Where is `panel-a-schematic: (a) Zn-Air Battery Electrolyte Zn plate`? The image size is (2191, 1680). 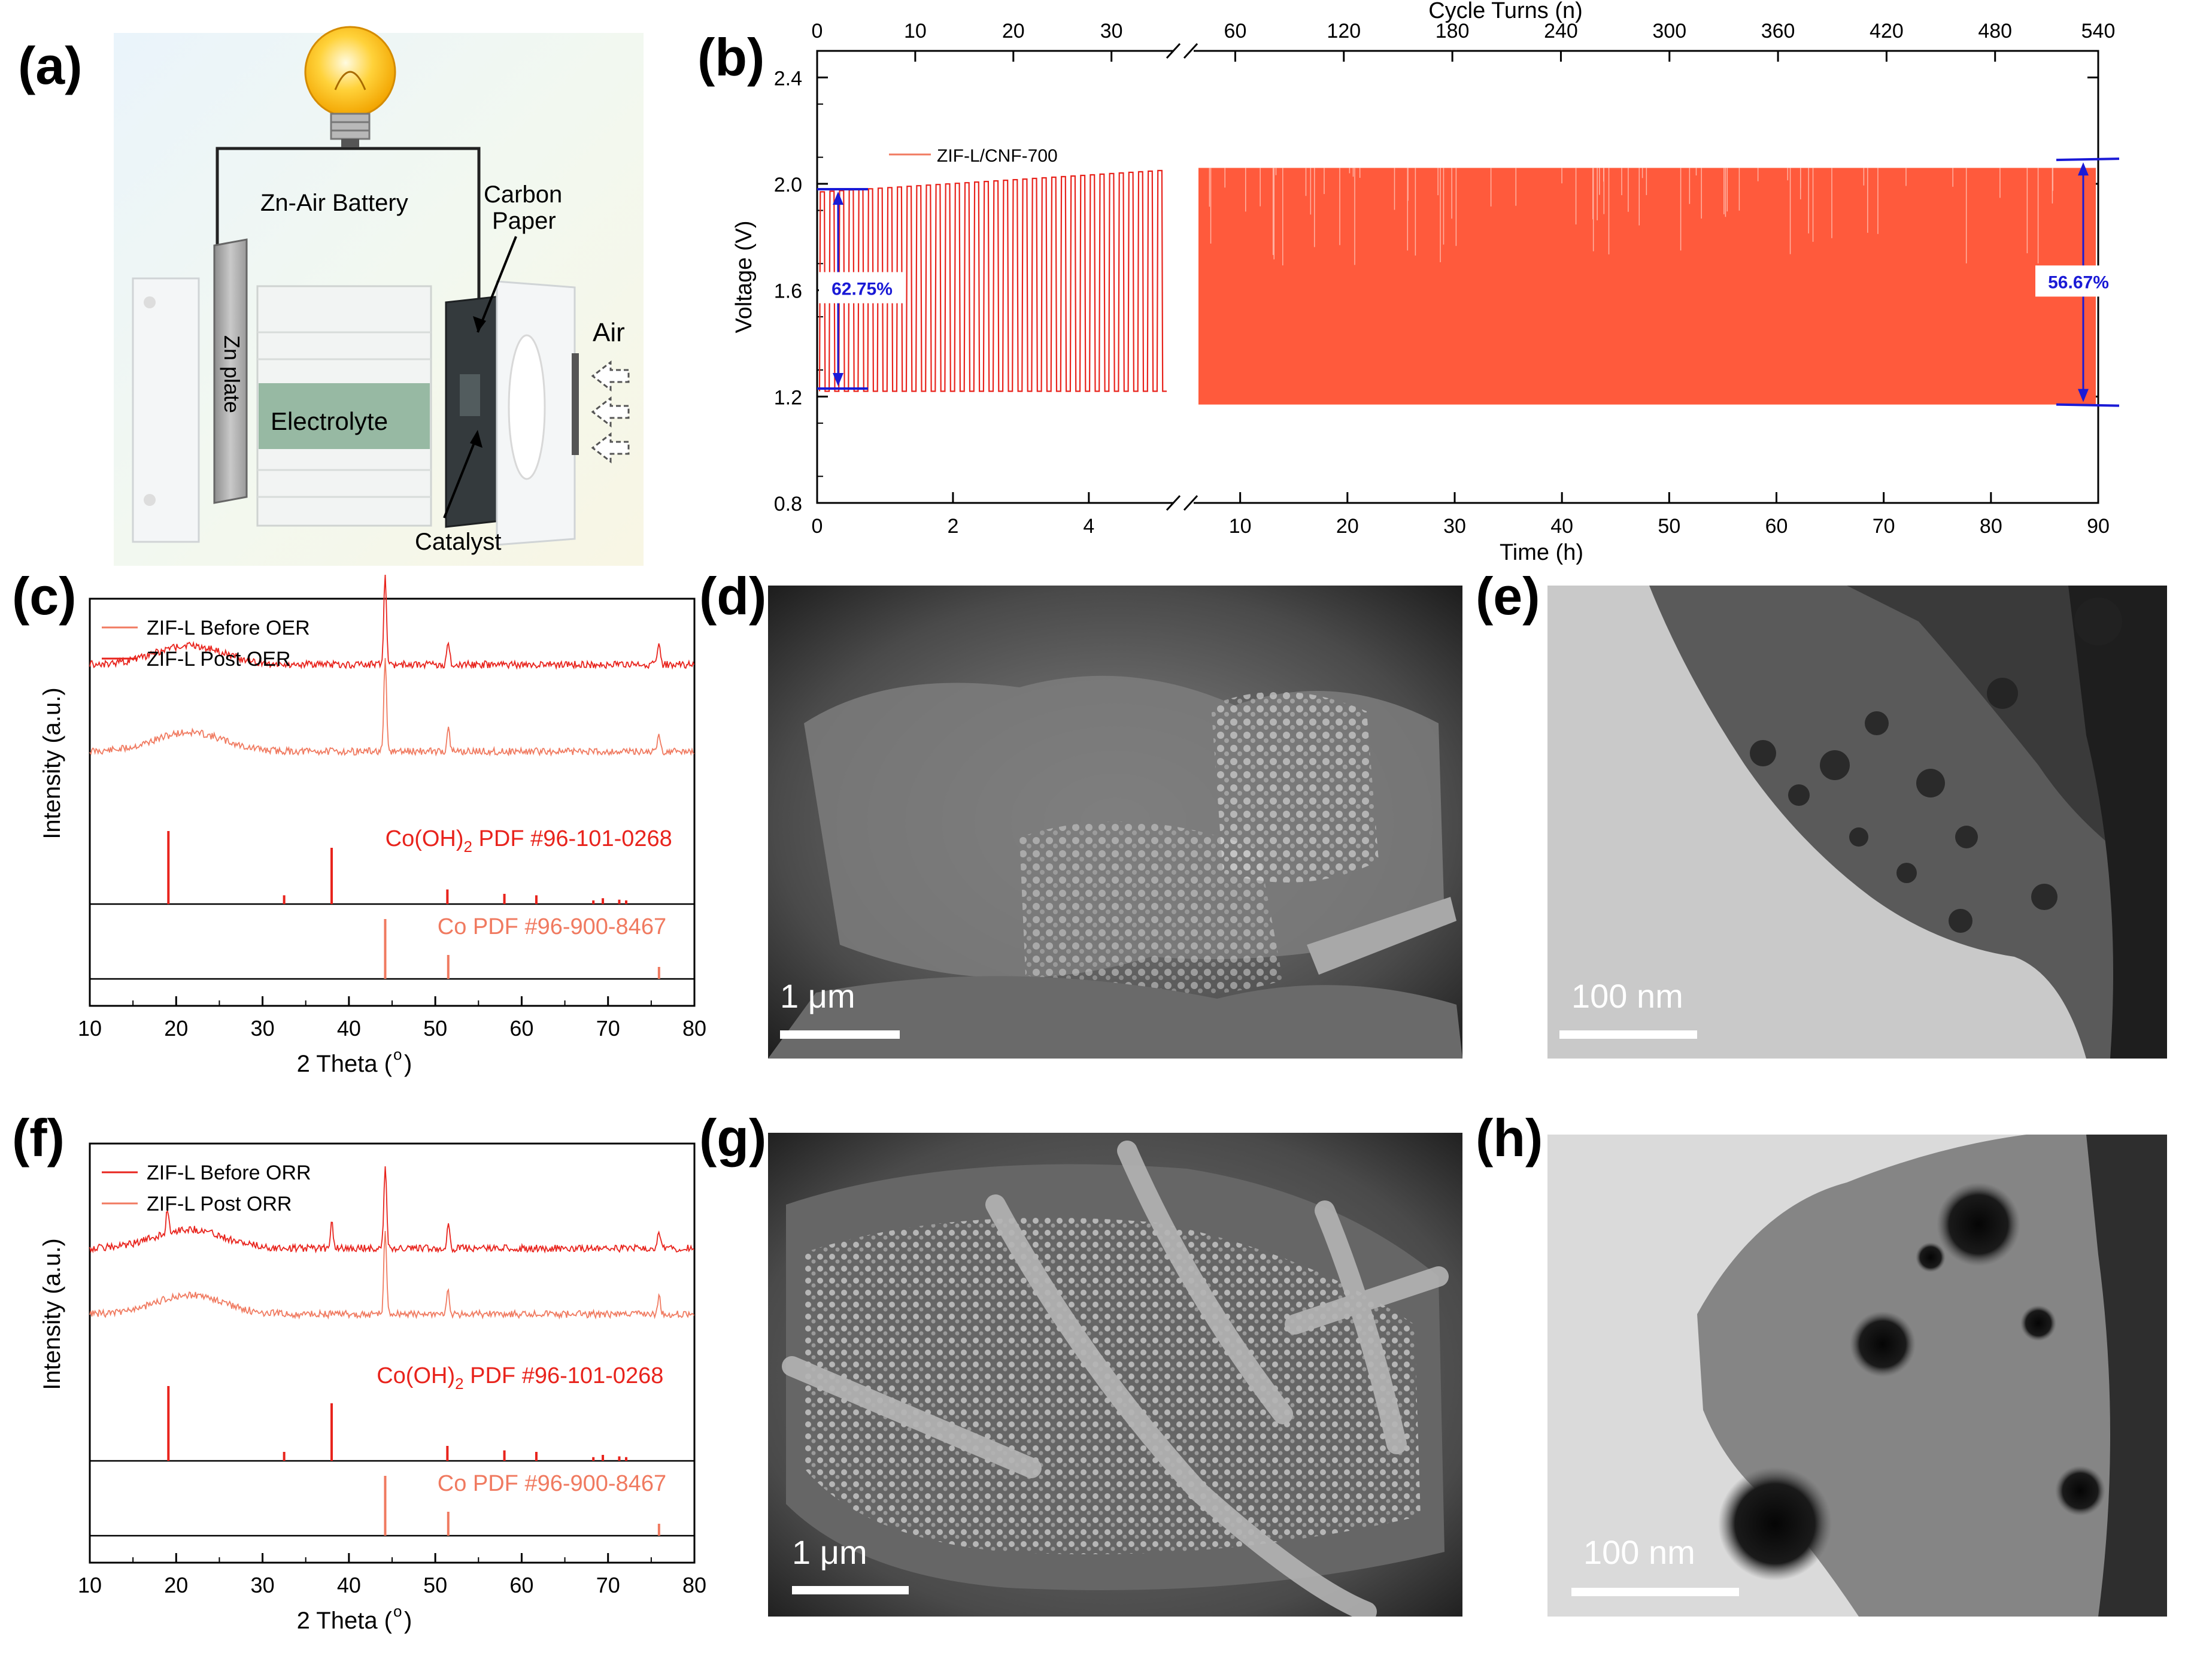 panel-a-schematic: (a) Zn-Air Battery Electrolyte Zn plate is located at coordinates (331, 296).